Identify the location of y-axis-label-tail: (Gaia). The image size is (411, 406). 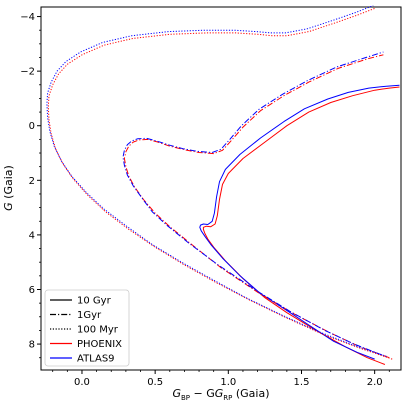
(8, 183).